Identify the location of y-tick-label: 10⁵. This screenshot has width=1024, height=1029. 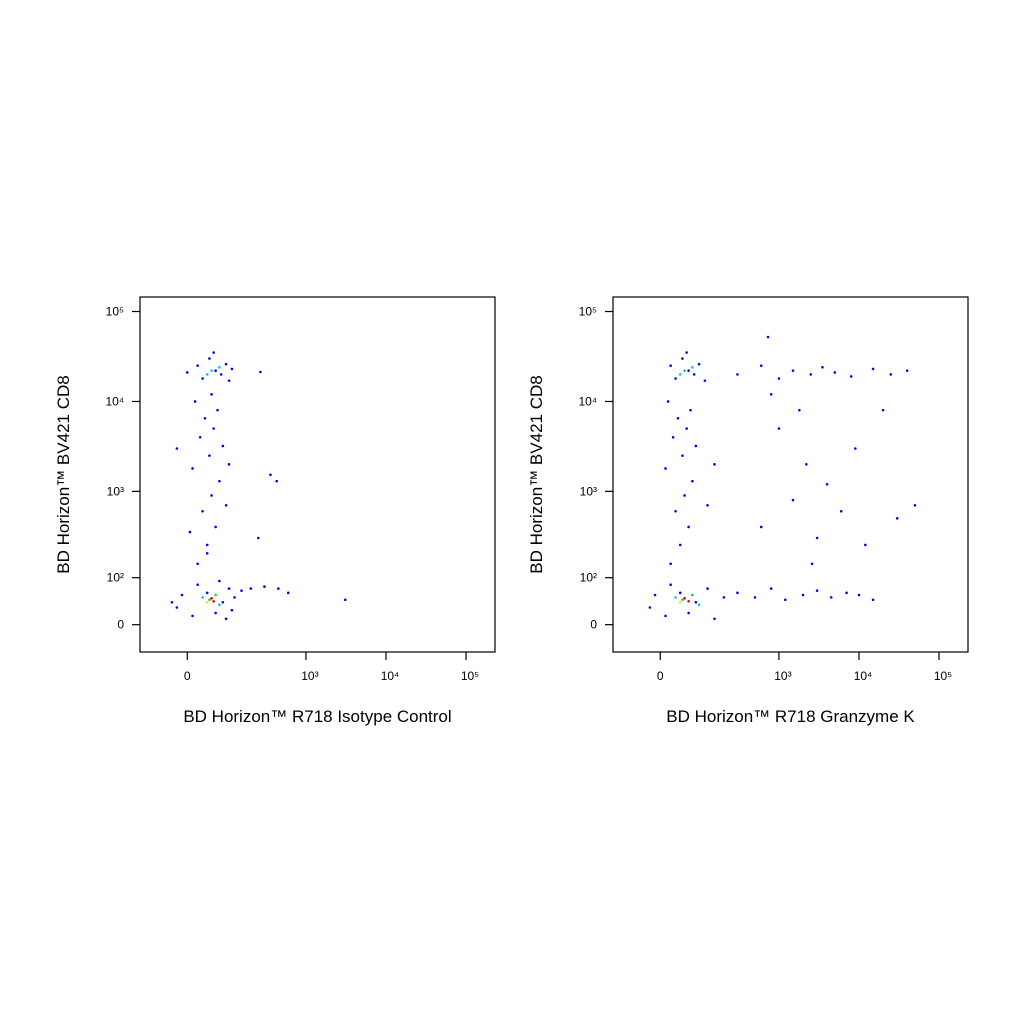
(588, 312).